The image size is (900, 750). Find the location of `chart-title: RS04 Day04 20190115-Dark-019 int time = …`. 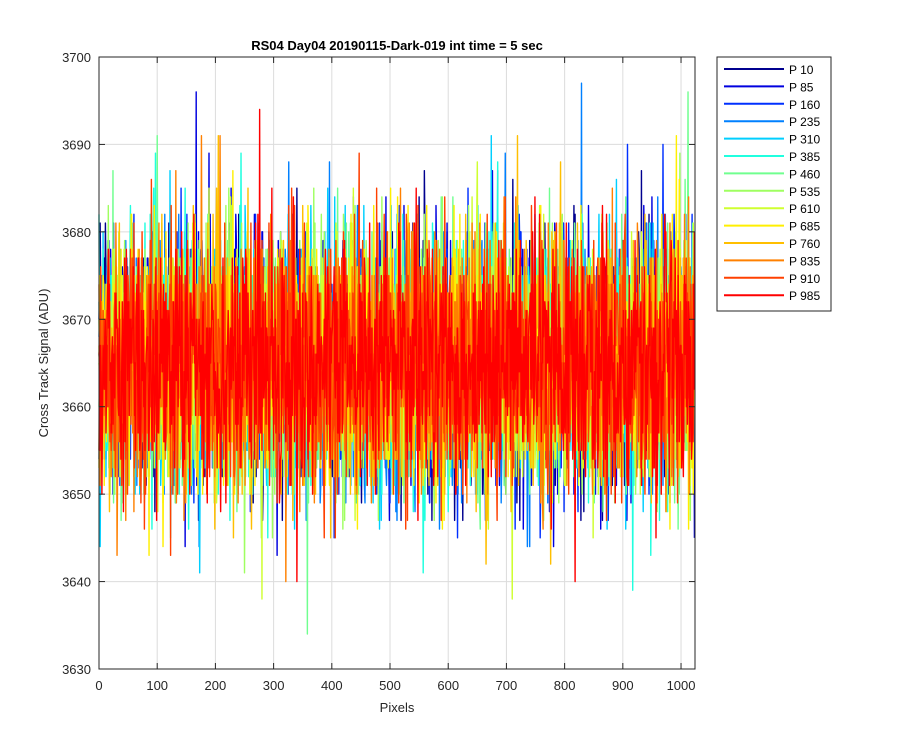

chart-title: RS04 Day04 20190115-Dark-019 int time = … is located at coordinates (397, 45).